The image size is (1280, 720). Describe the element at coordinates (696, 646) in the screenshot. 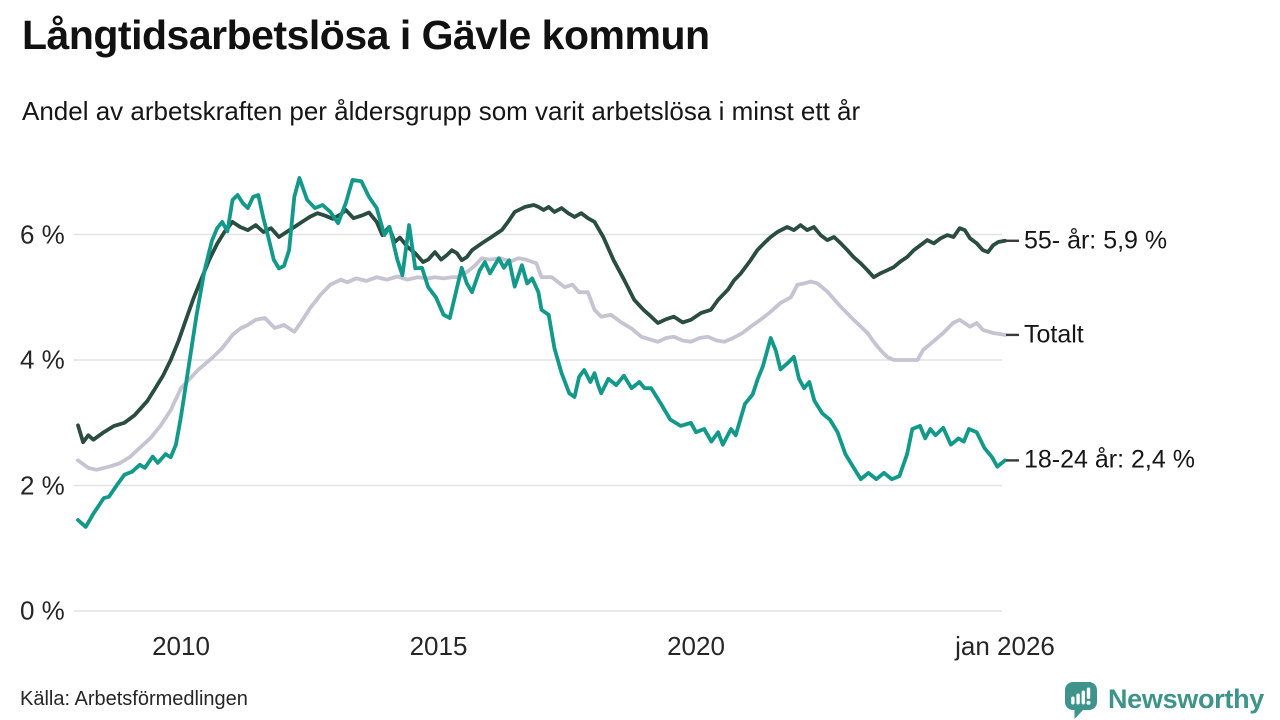

I see `x-axis-tick-label: 2020` at that location.